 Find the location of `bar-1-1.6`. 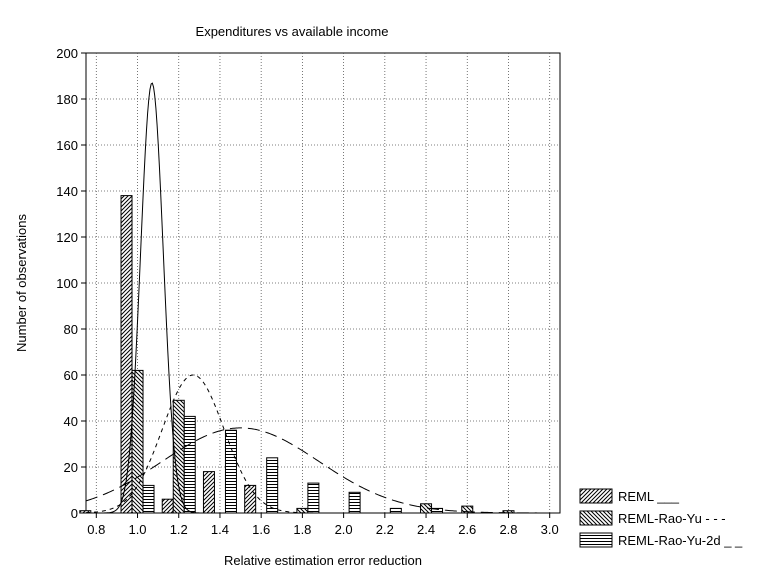

bar-1-1.6 is located at coordinates (250, 499).